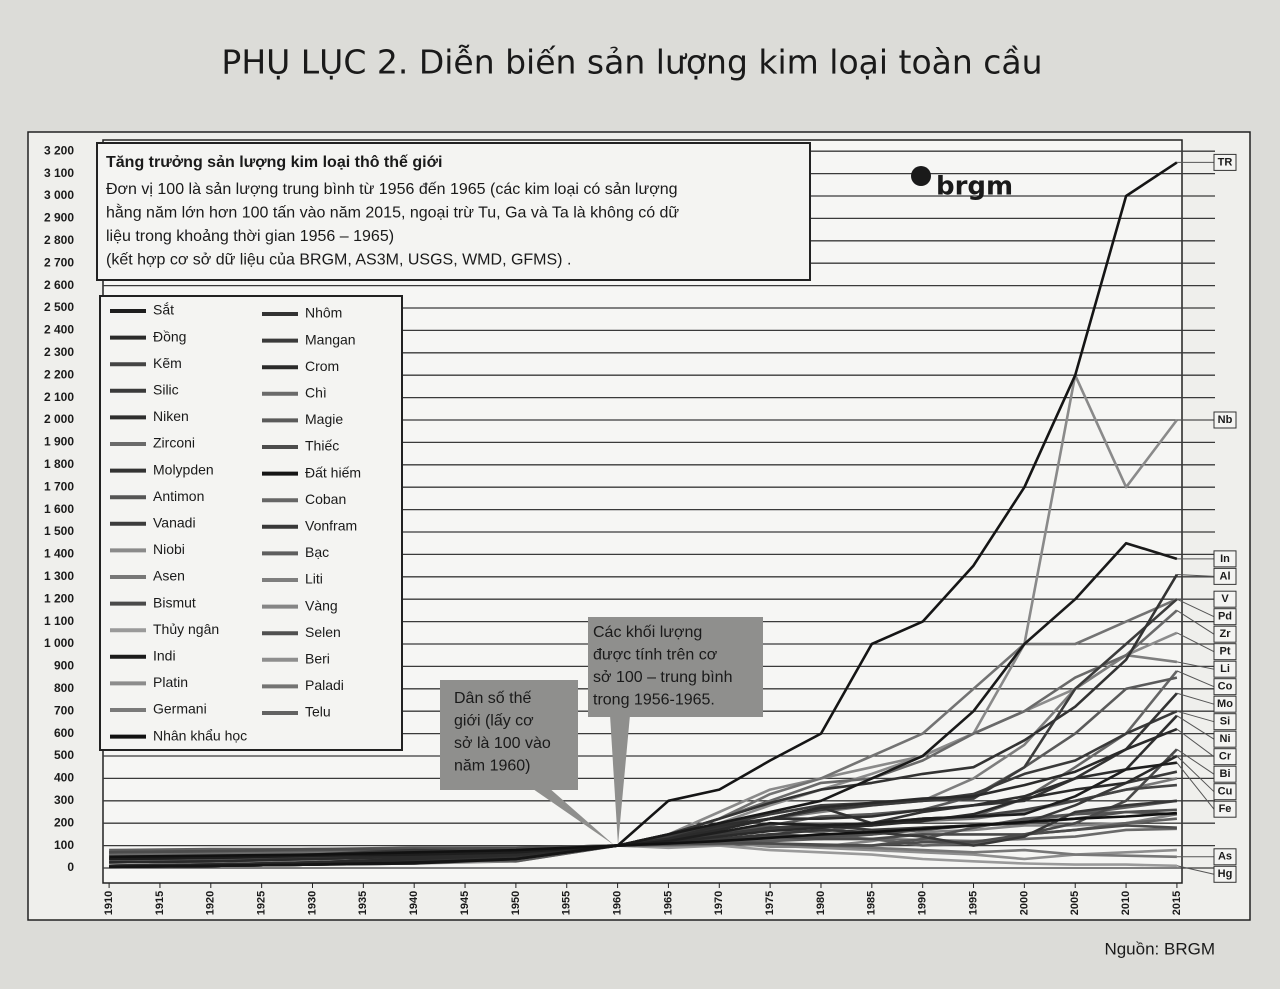 This screenshot has width=1280, height=989. Describe the element at coordinates (516, 903) in the screenshot. I see `x-tick-label: 1950` at that location.